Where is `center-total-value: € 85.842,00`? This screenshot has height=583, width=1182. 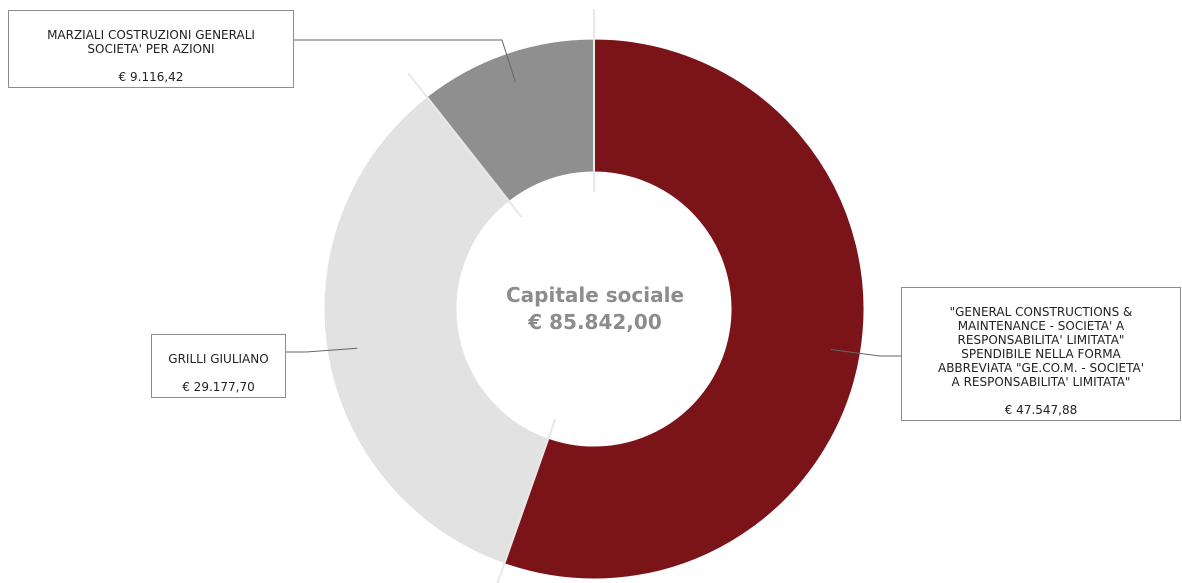 center-total-value: € 85.842,00 is located at coordinates (595, 322).